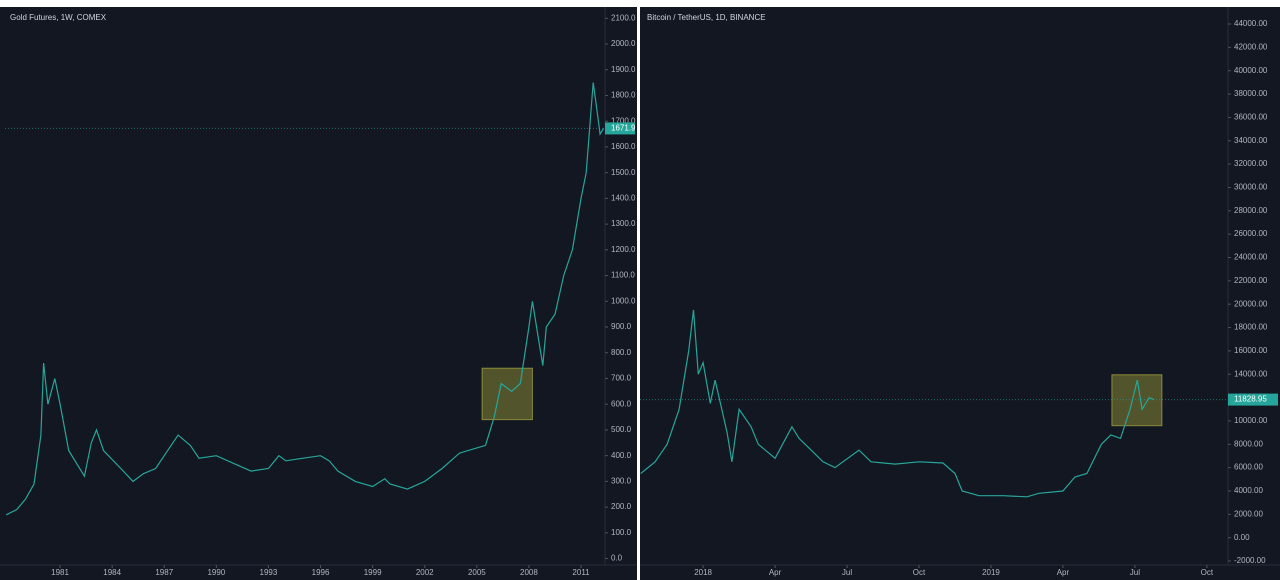 Image resolution: width=1280 pixels, height=580 pixels. I want to click on y-tick-label: 38000.00, so click(1251, 93).